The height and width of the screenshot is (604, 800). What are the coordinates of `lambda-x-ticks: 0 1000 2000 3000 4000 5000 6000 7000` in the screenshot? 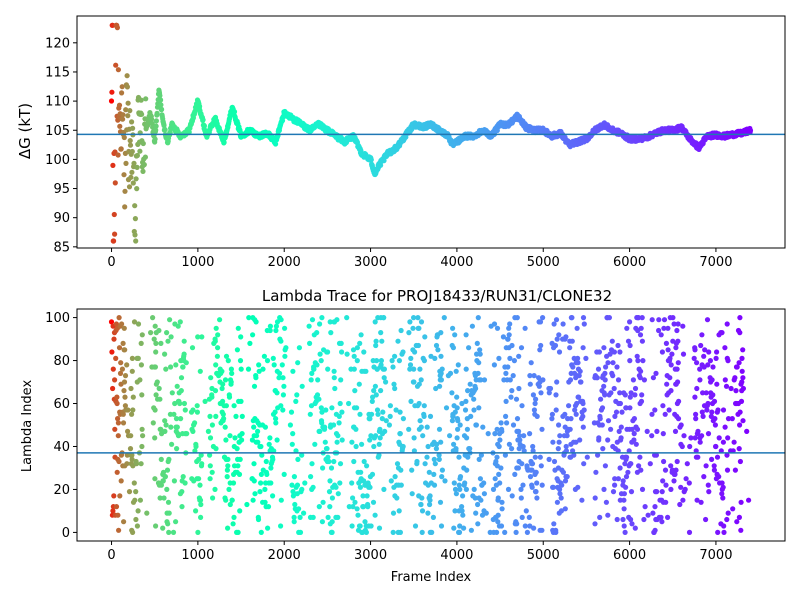 It's located at (419, 552).